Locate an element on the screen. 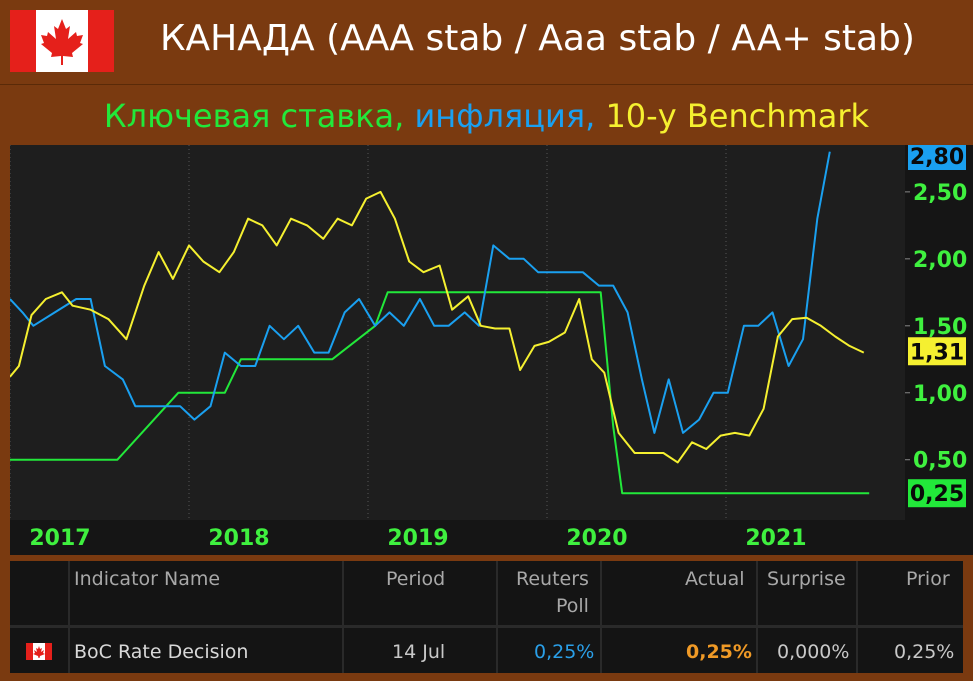 This screenshot has width=973, height=681. last-value-box-bond is located at coordinates (937, 351).